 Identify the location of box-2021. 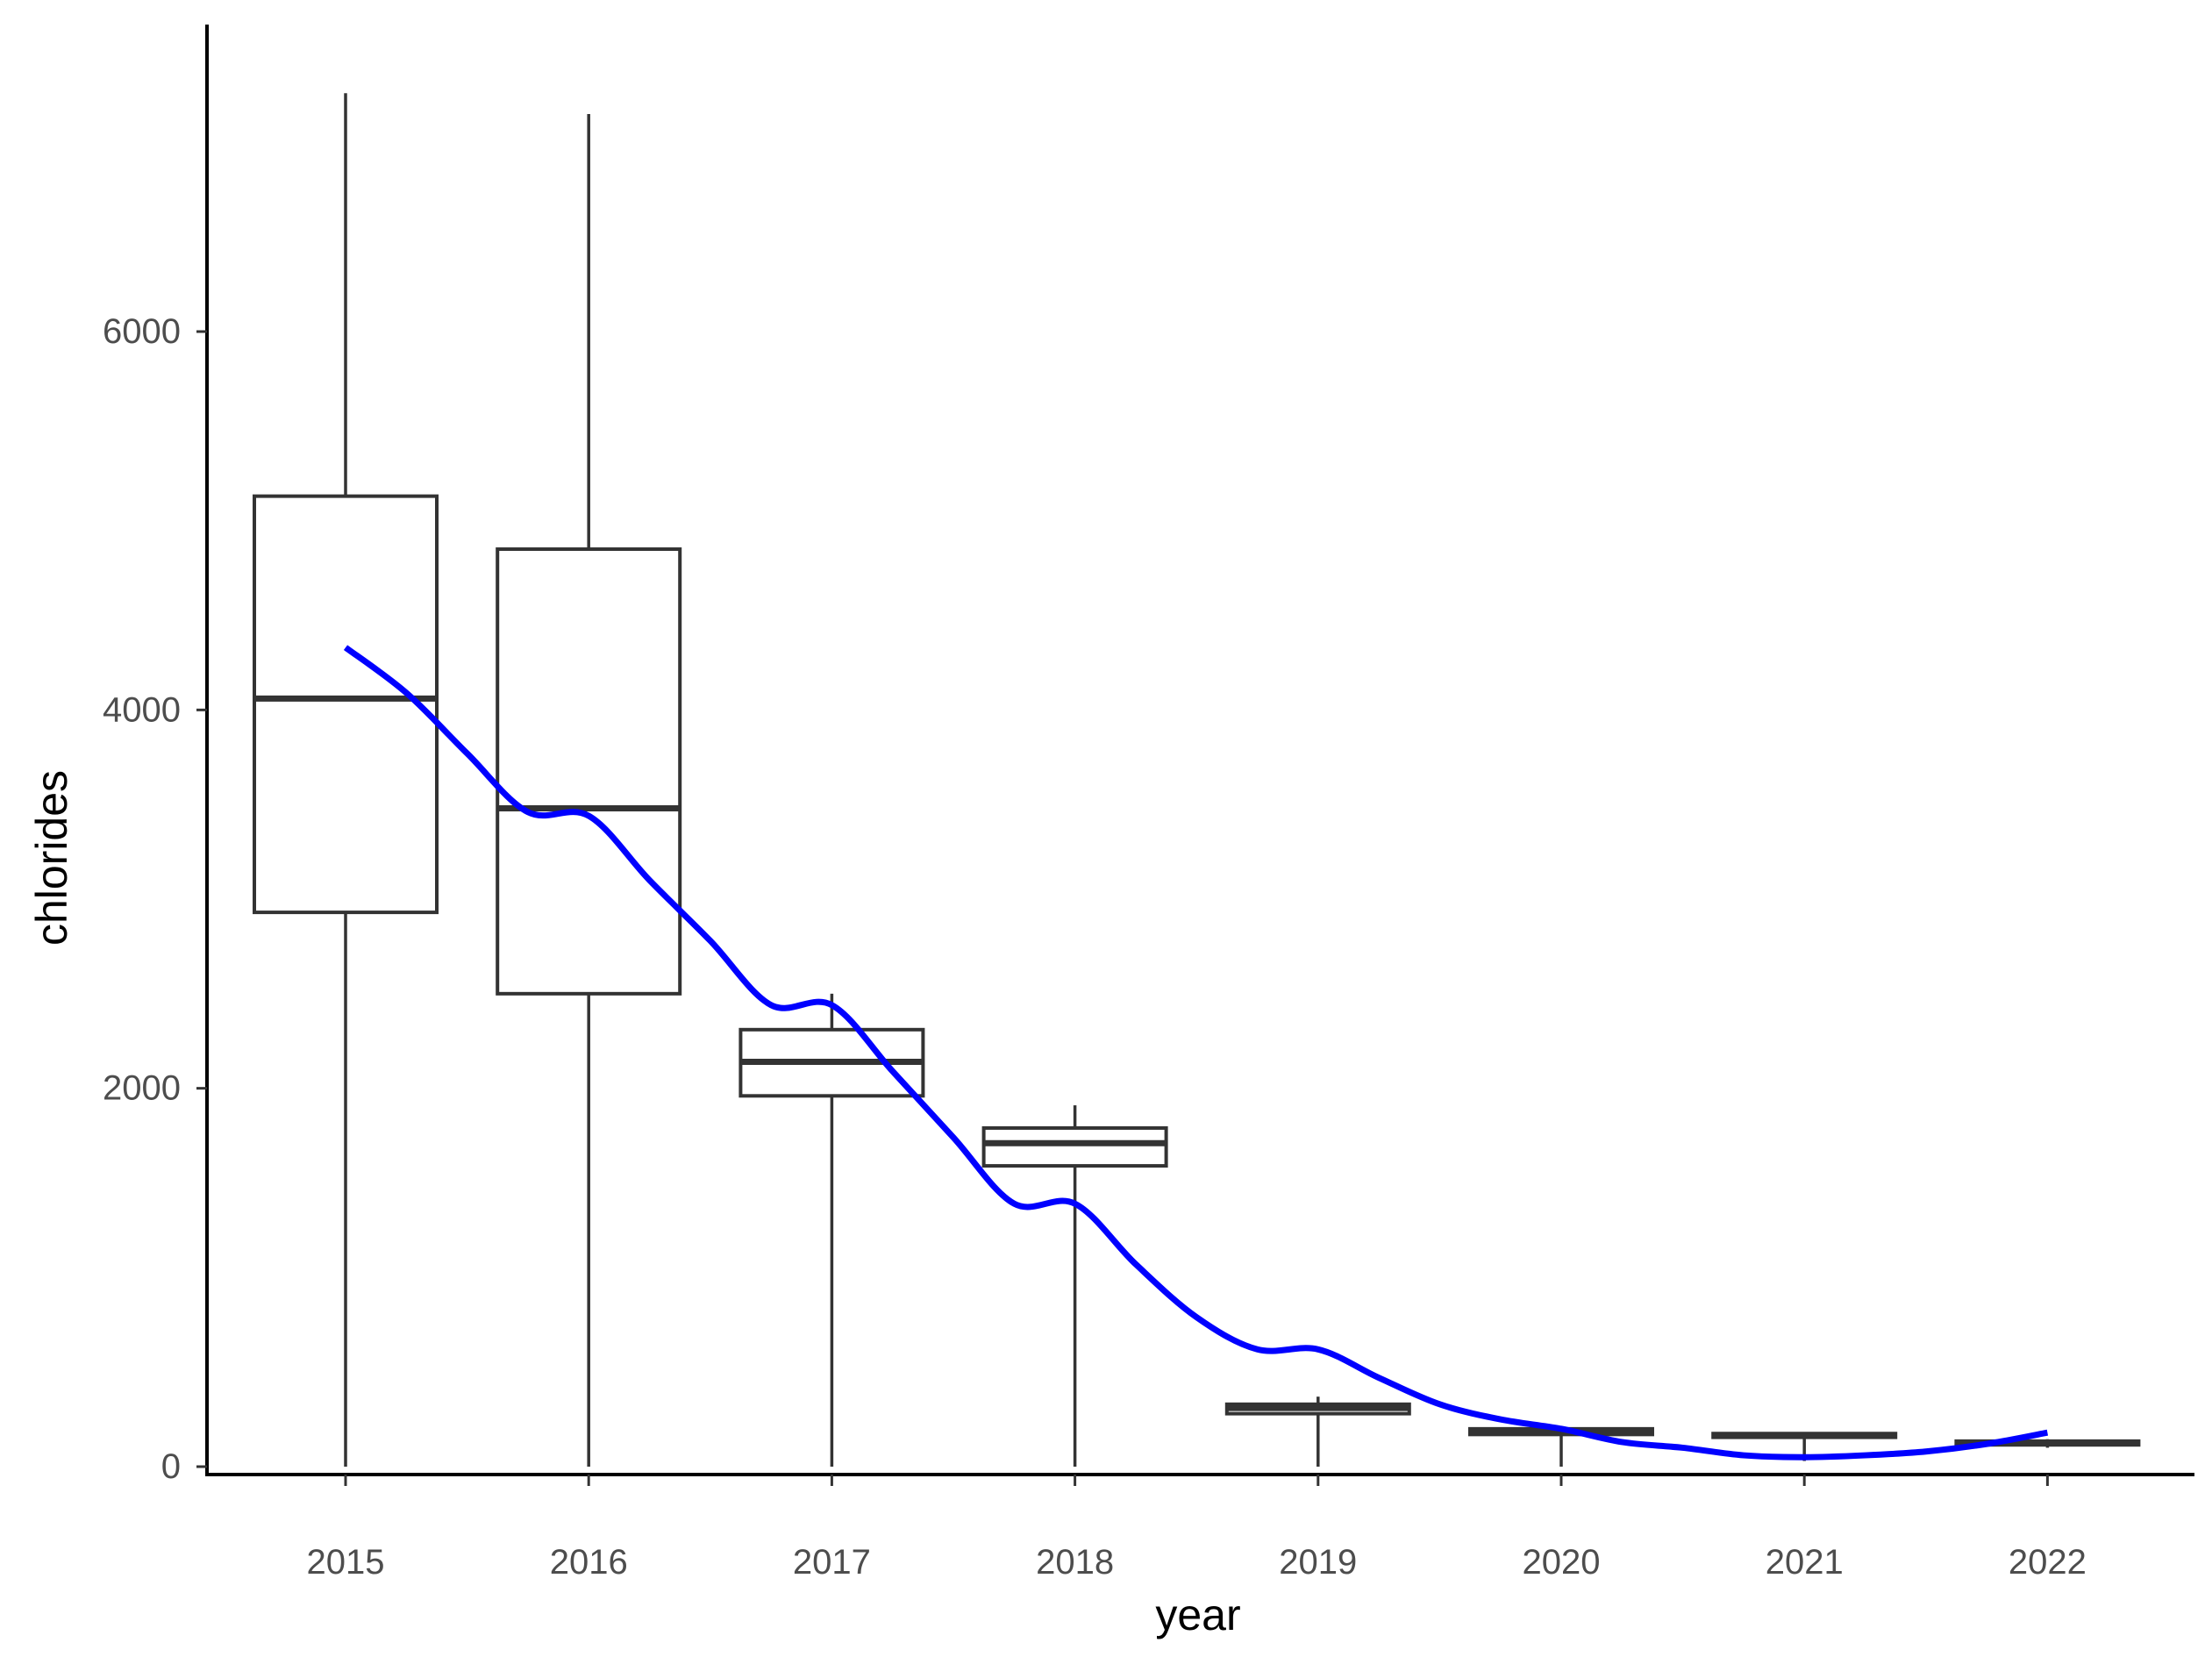
(1805, 1446).